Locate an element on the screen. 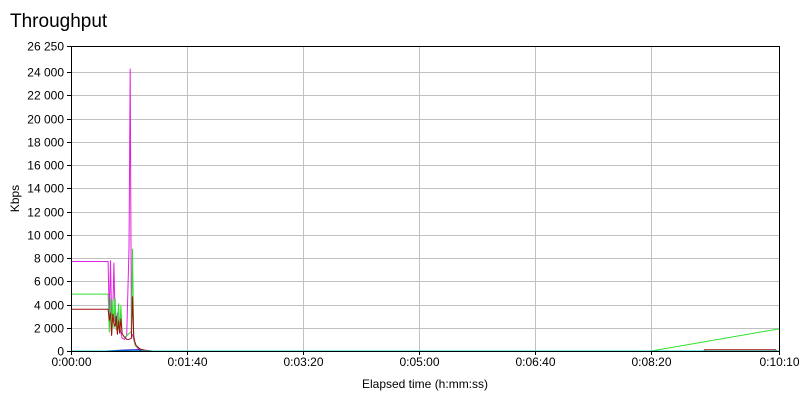 The height and width of the screenshot is (400, 800). y-tick-label: 18 000 is located at coordinates (45, 143).